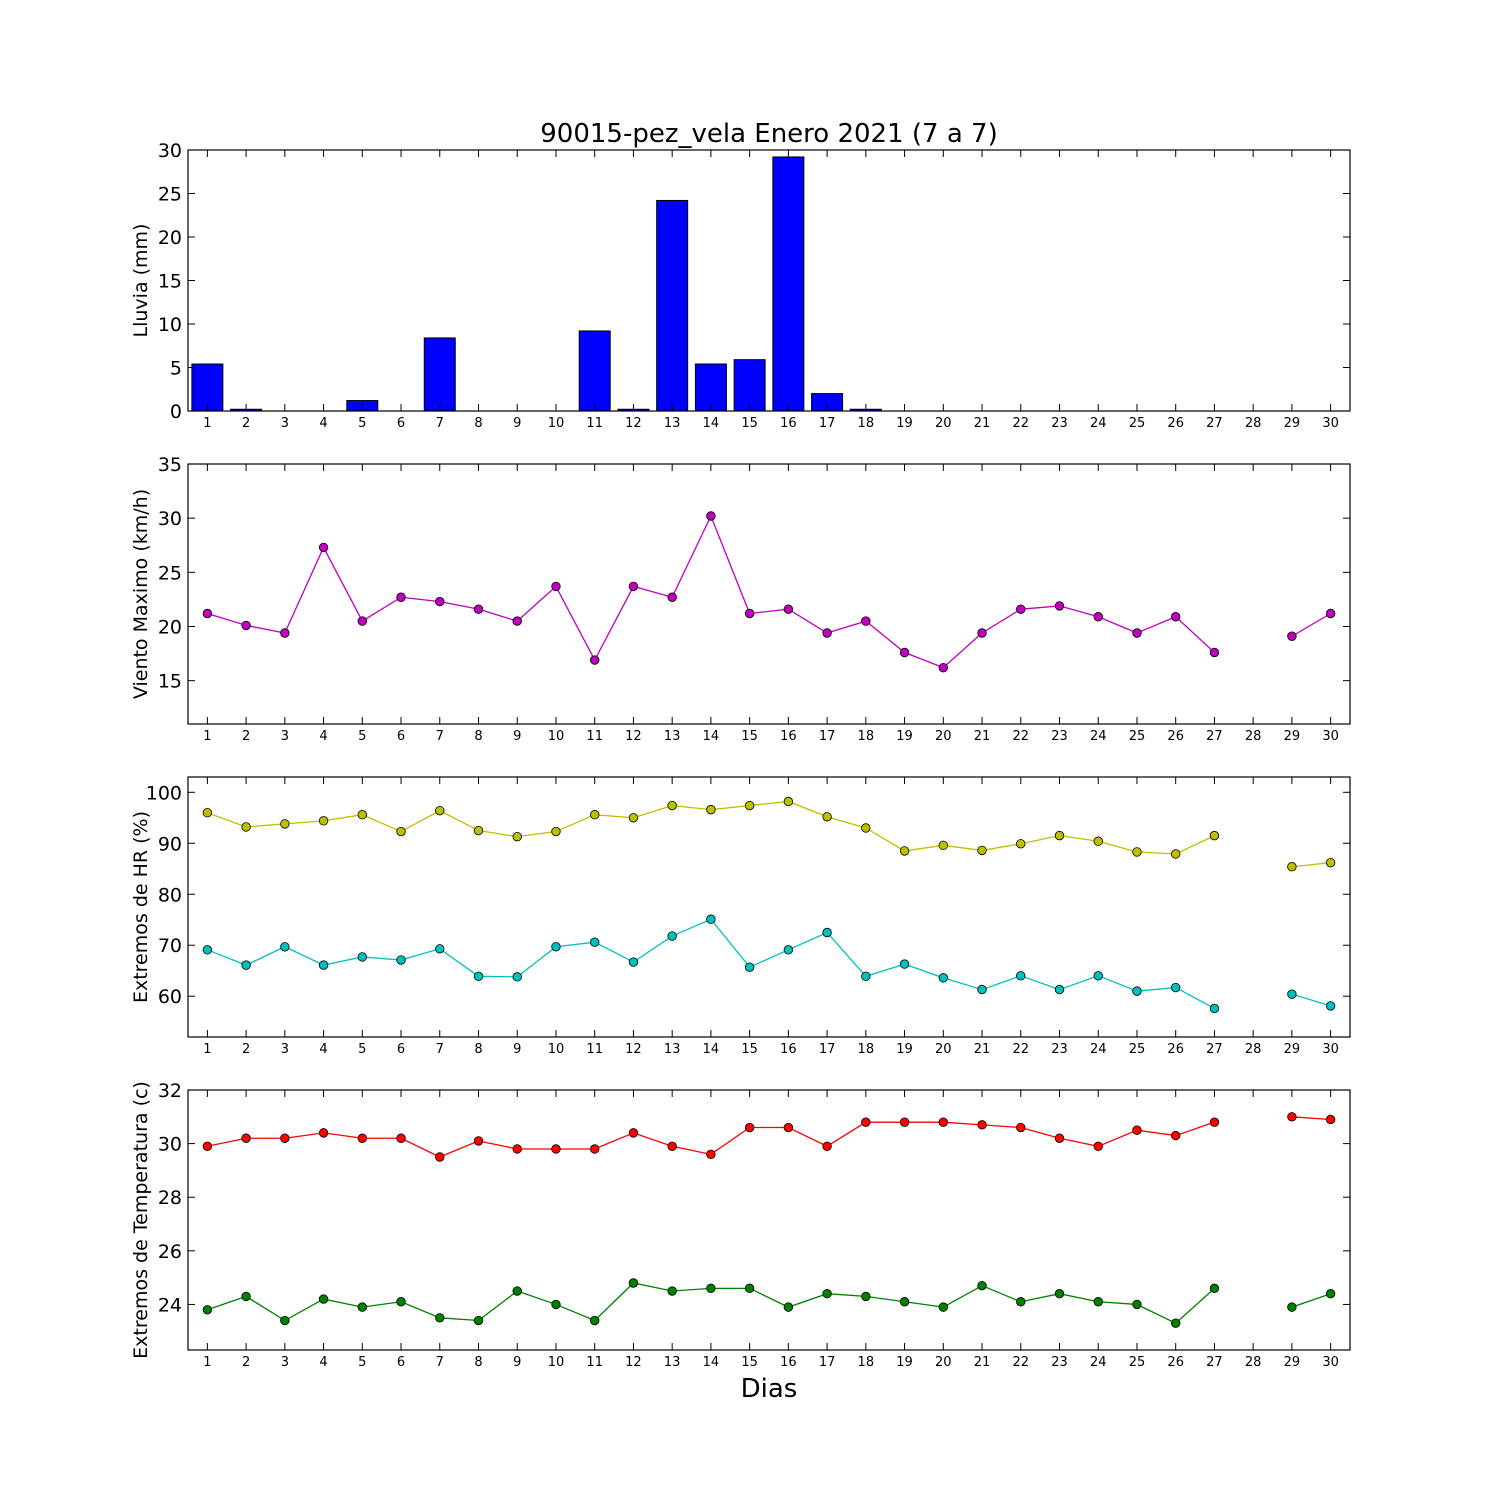 The image size is (1500, 1504). Describe the element at coordinates (207, 736) in the screenshot. I see `x-tick-label: 1` at that location.